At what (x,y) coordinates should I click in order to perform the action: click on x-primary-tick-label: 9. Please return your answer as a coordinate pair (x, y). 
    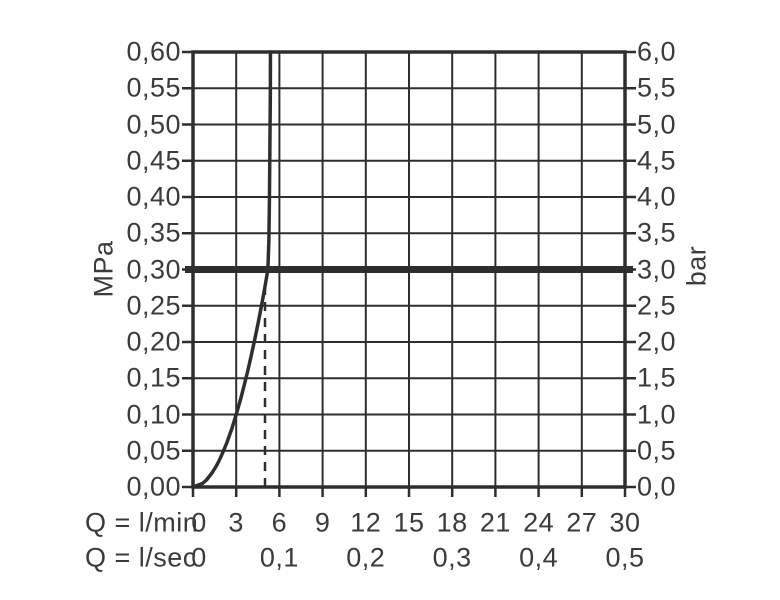
    Looking at the image, I should click on (322, 522).